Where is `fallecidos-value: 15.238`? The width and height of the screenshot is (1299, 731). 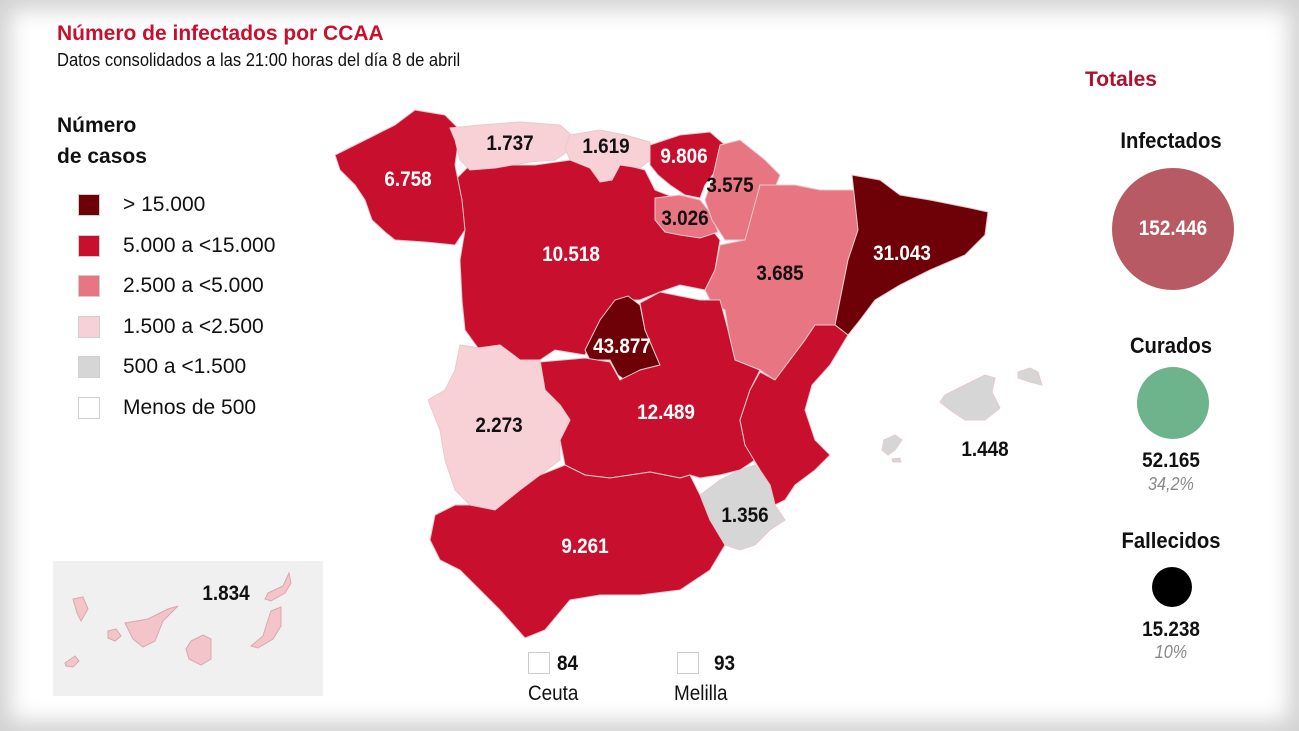
fallecidos-value: 15.238 is located at coordinates (1171, 629).